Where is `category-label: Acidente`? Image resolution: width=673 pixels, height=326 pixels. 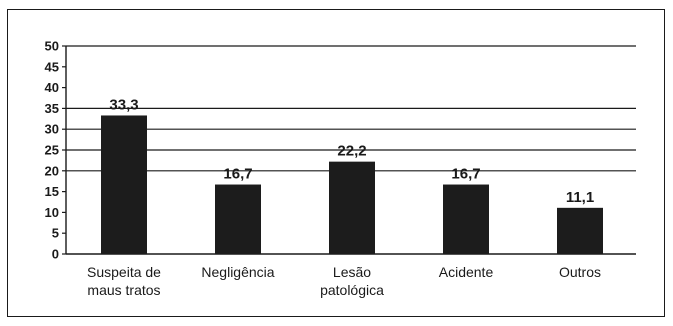
category-label: Acidente is located at coordinates (466, 272).